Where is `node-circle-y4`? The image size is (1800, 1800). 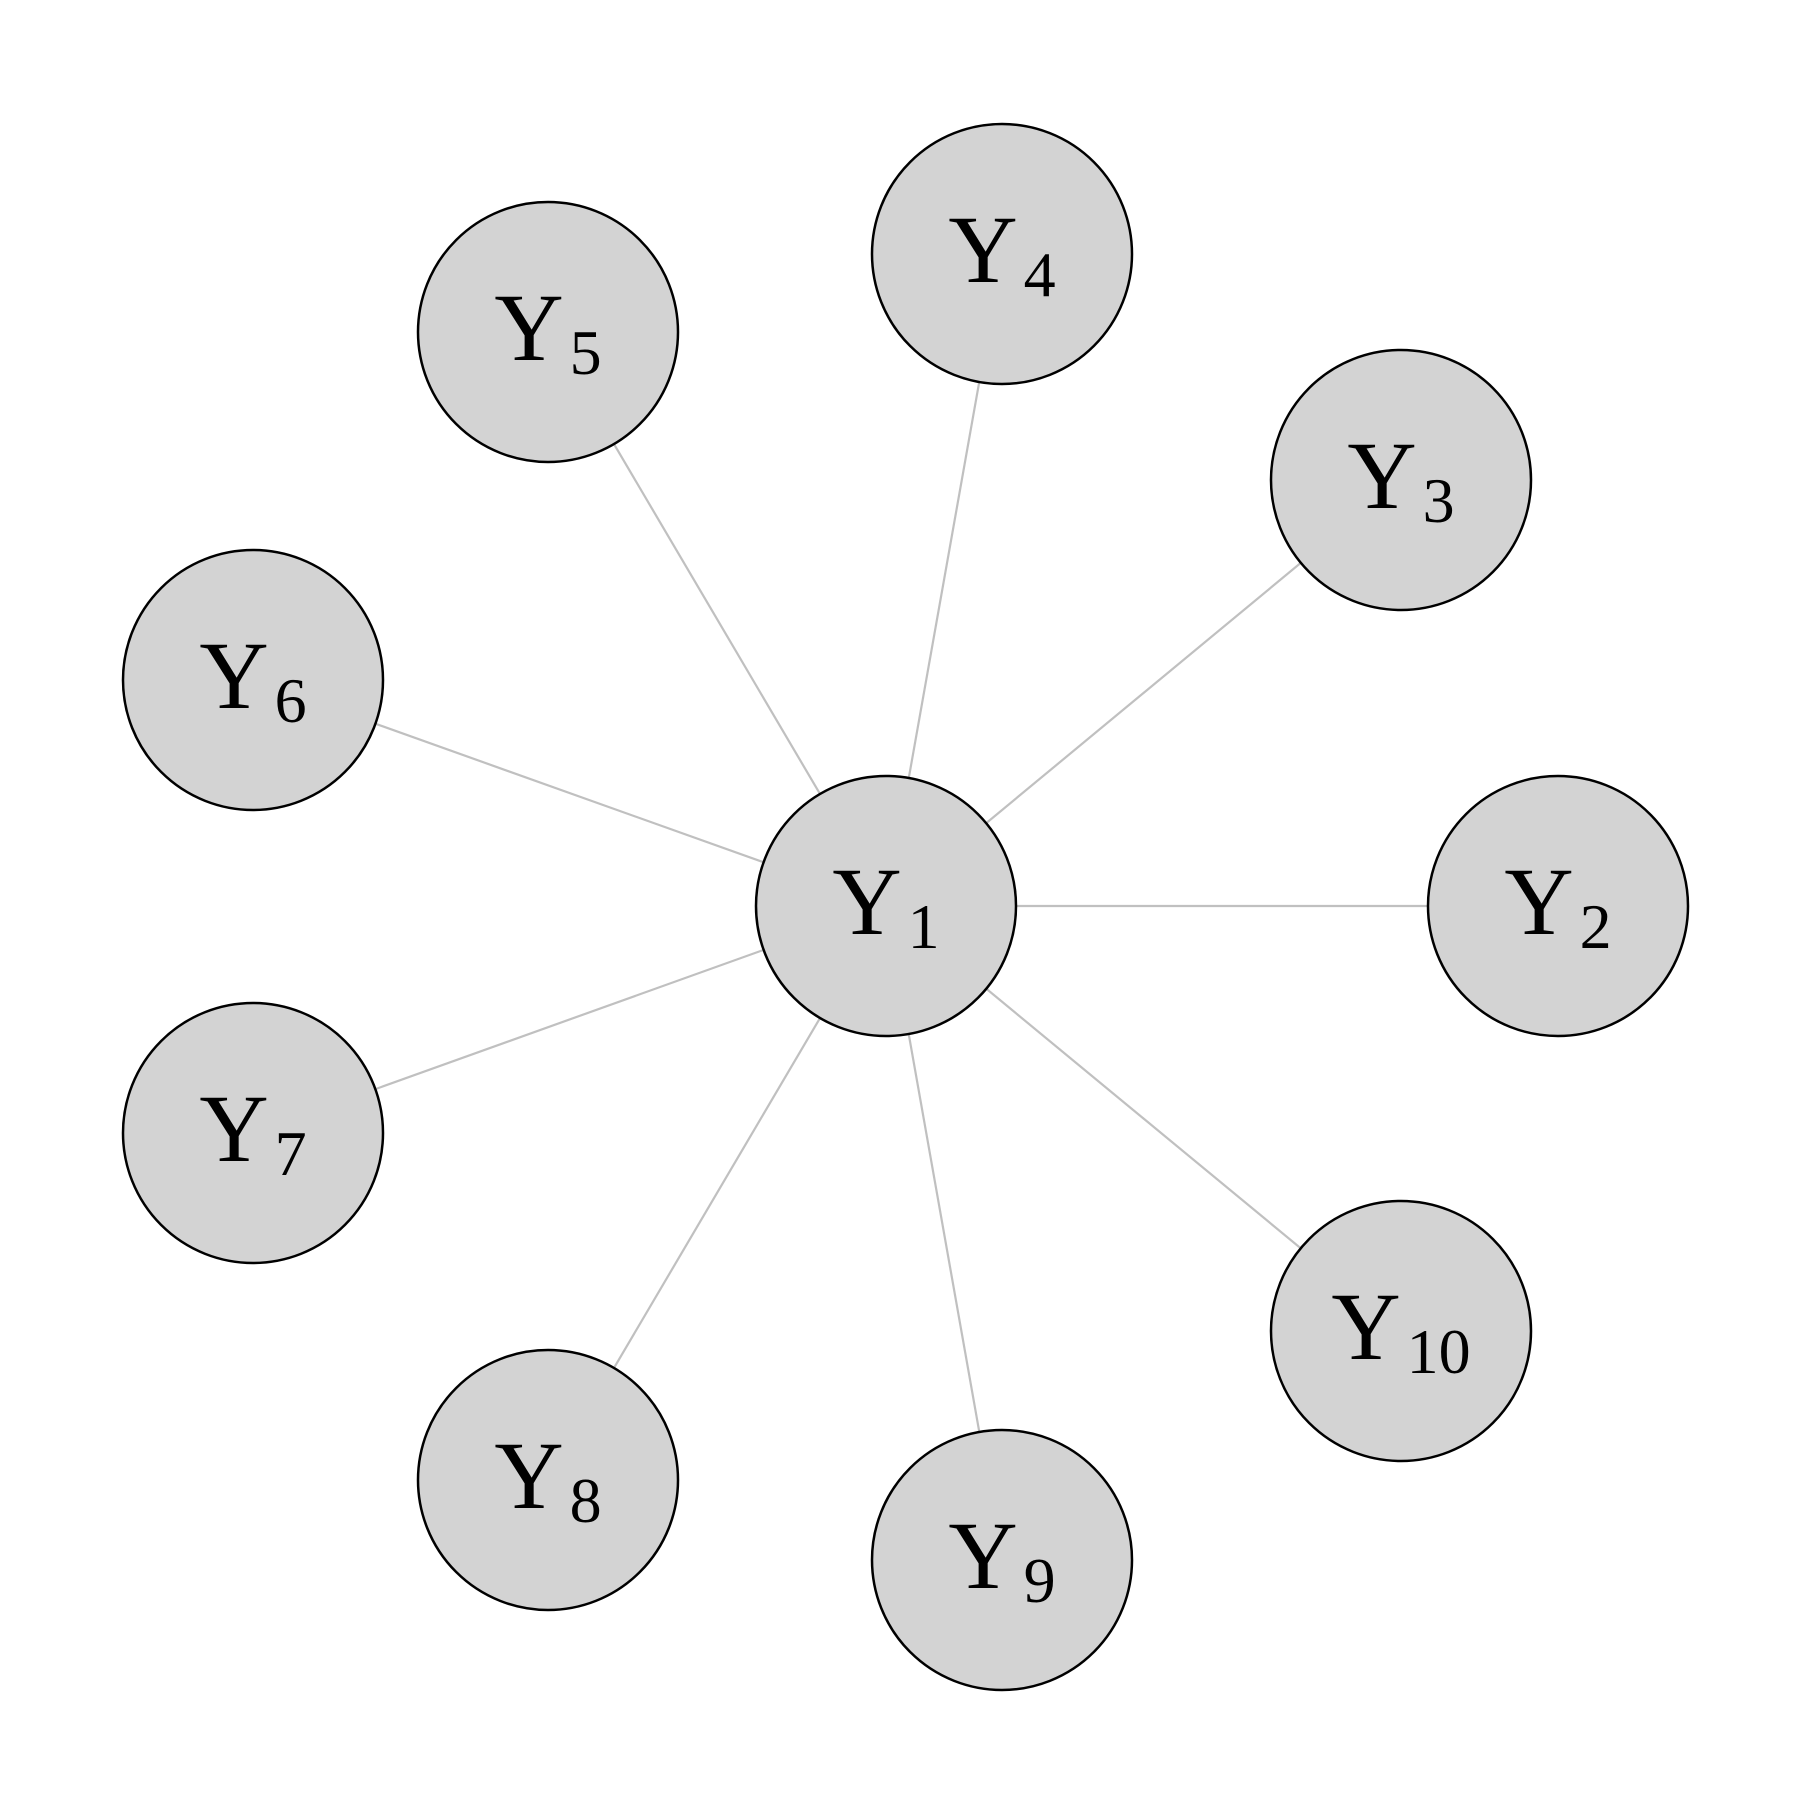
node-circle-y4 is located at coordinates (1002, 254).